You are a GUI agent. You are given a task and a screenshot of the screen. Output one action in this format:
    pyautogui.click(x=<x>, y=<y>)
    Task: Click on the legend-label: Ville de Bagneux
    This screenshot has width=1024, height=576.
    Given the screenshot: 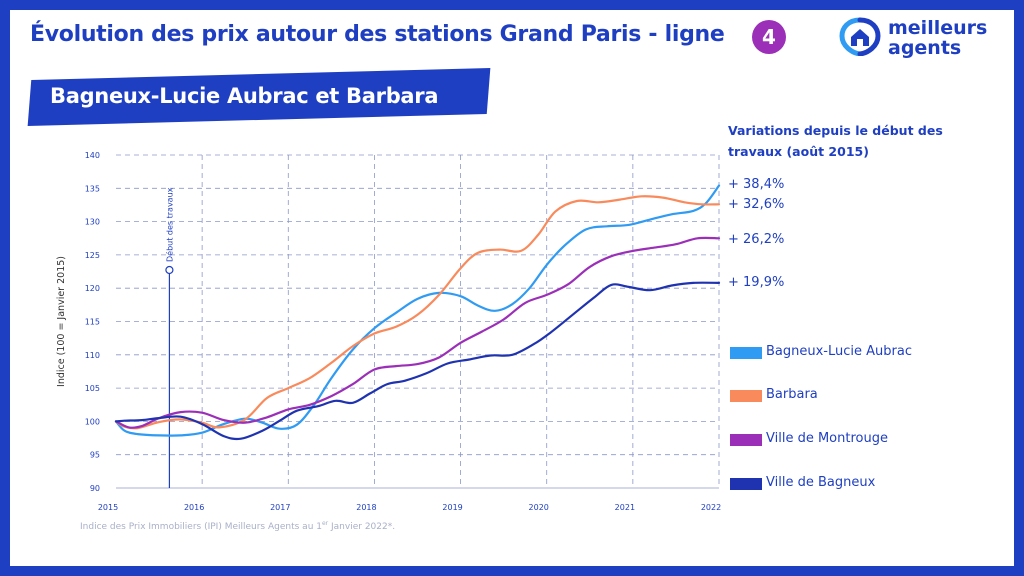 What is the action you would take?
    pyautogui.click(x=821, y=482)
    